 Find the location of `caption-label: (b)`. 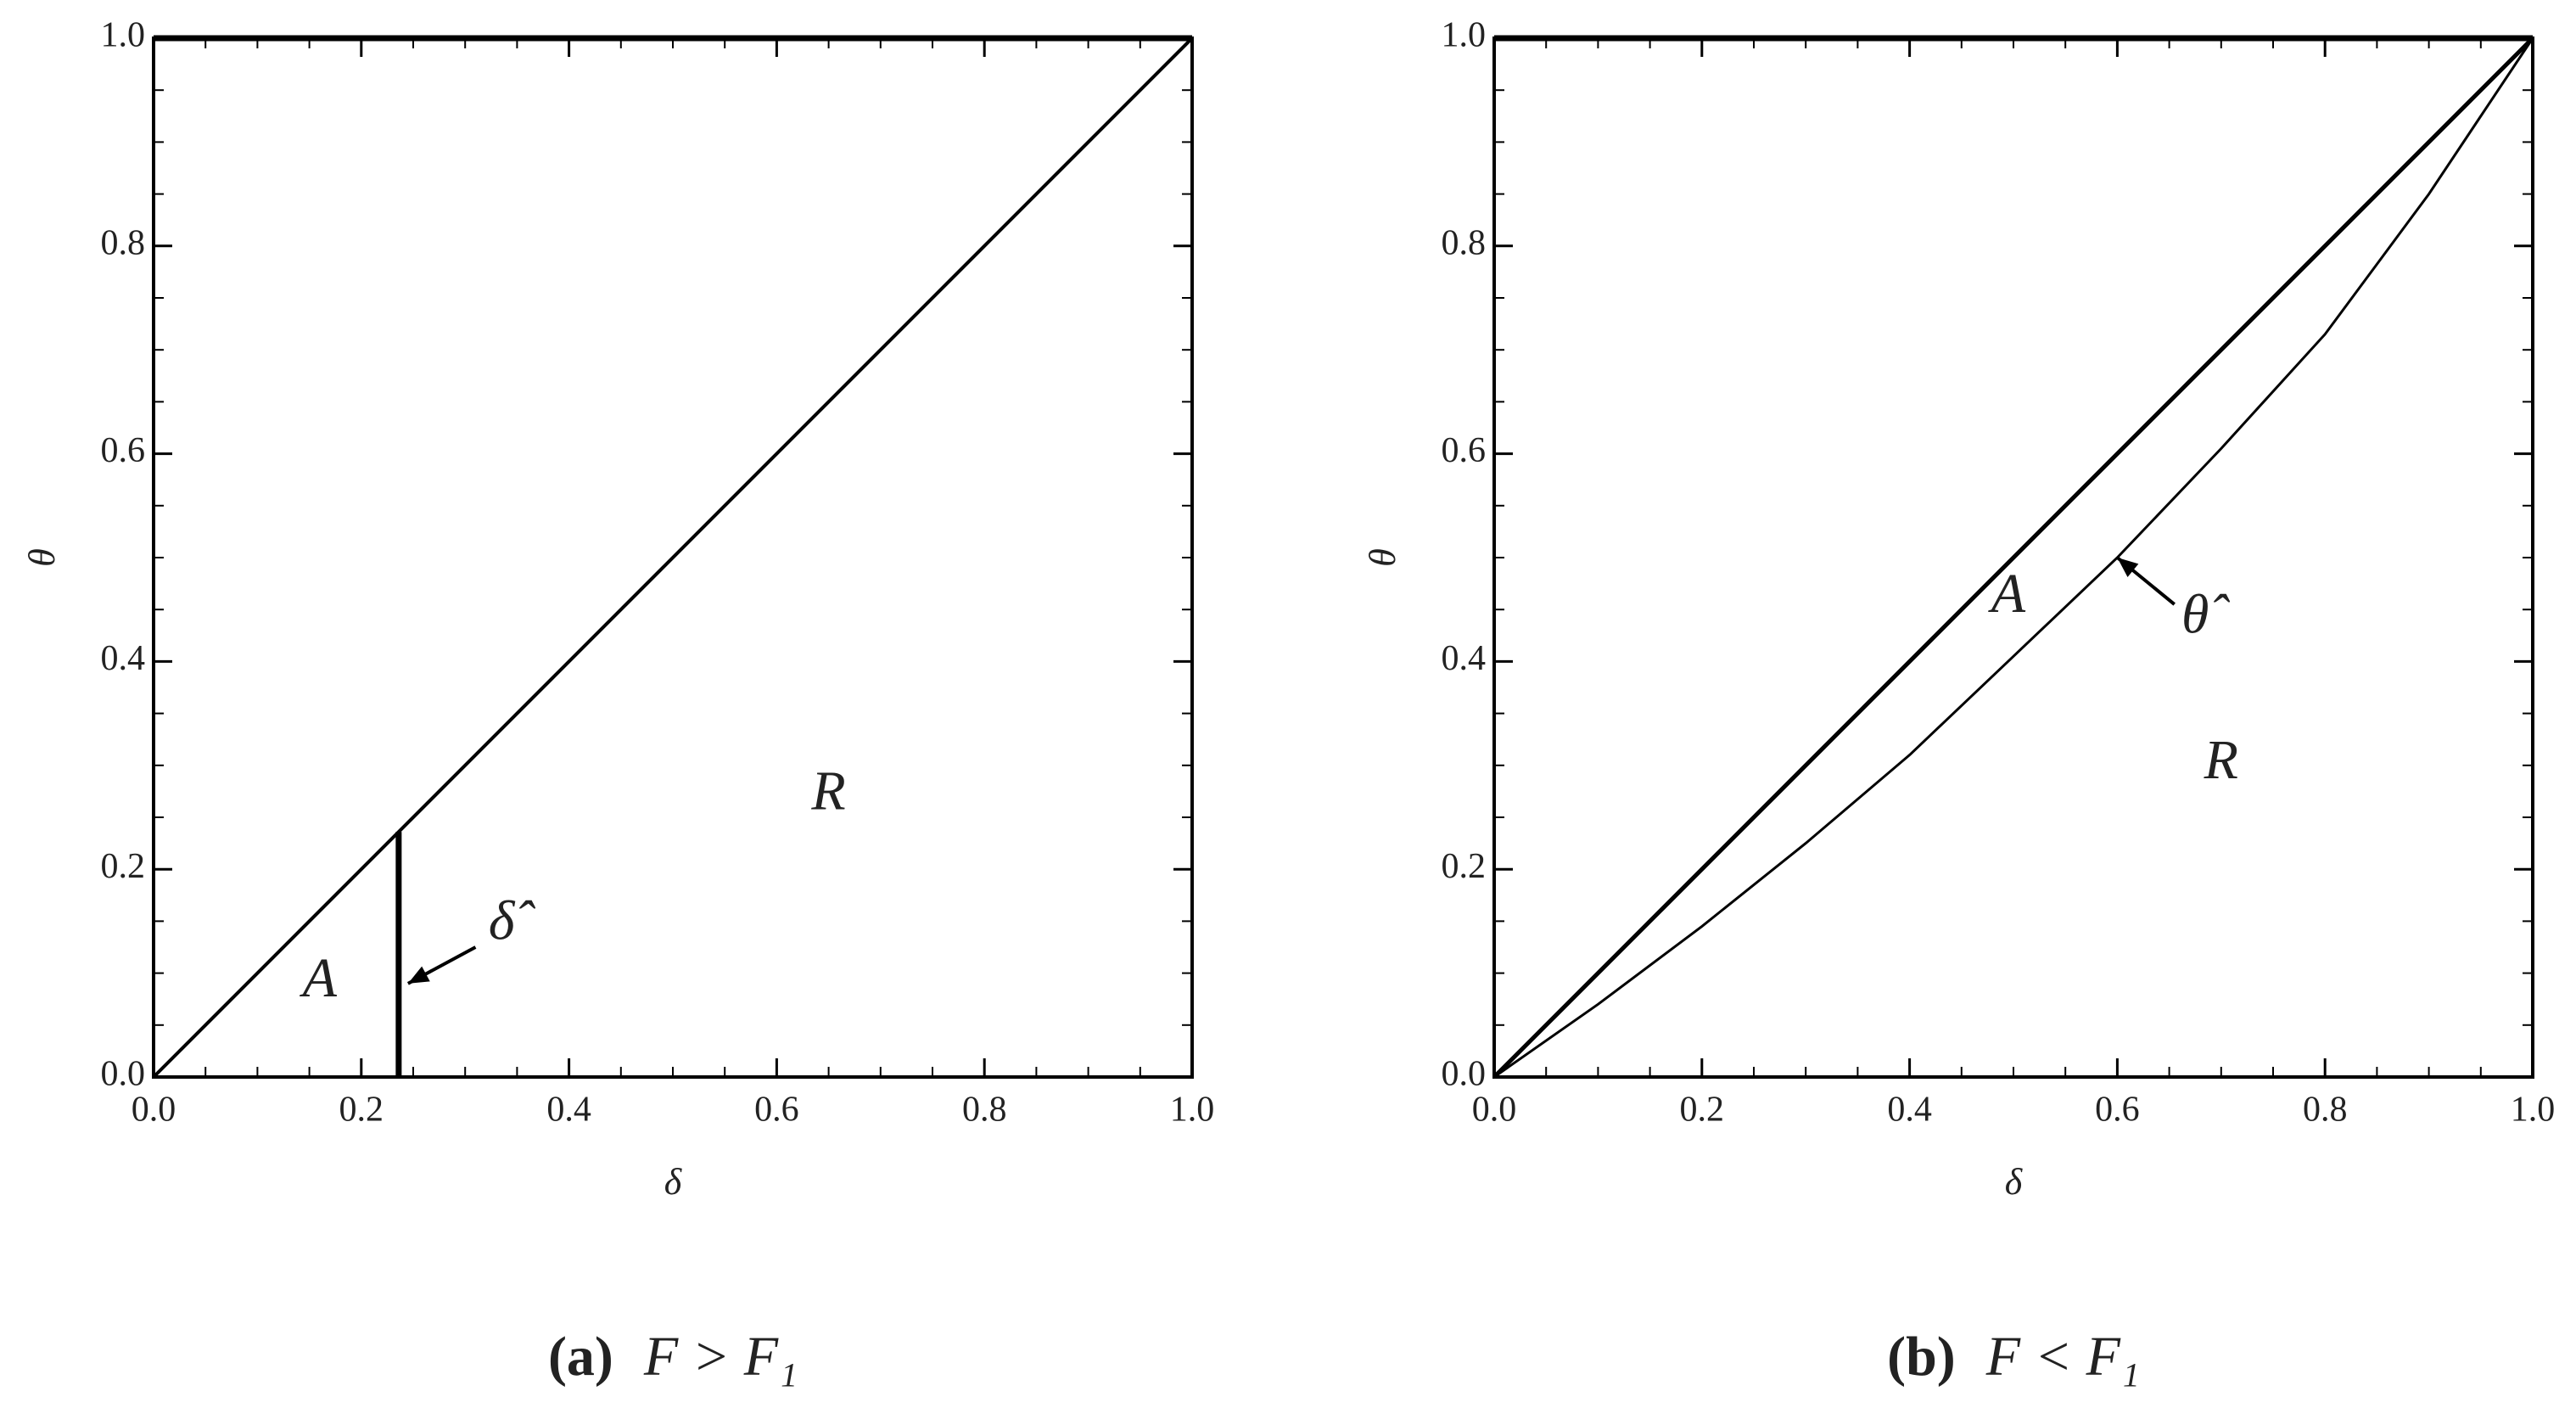

caption-label: (b) is located at coordinates (1921, 1357).